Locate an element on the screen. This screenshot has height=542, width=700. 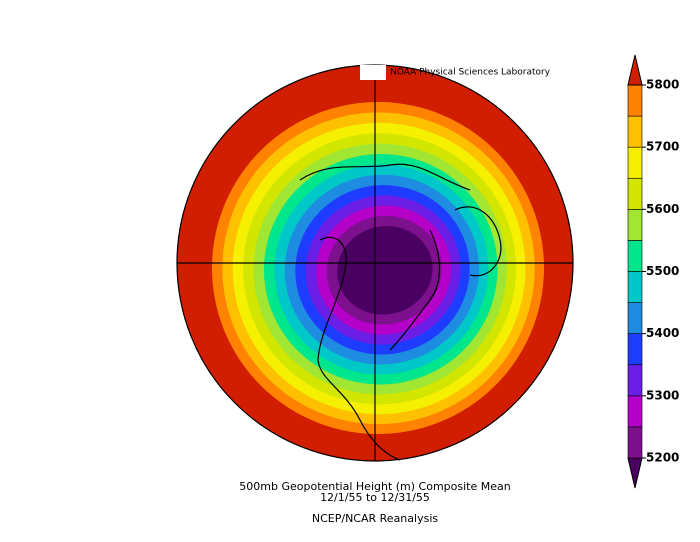
caption: NCEP/NCAR Reanalysis is located at coordinates (375, 518).